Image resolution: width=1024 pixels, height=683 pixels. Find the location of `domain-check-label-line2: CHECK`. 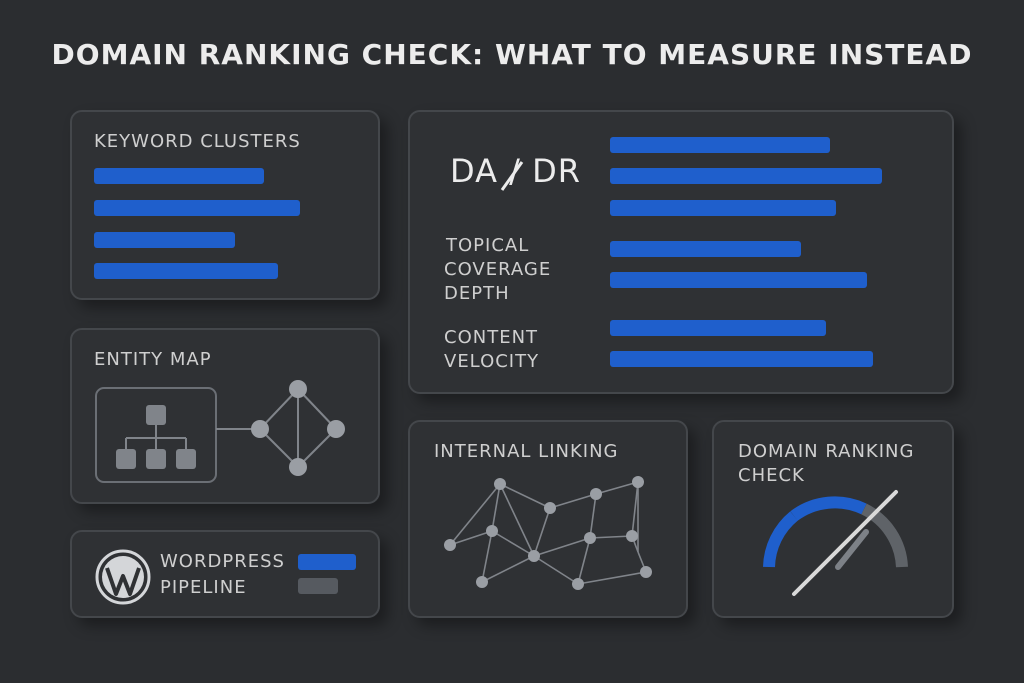

domain-check-label-line2: CHECK is located at coordinates (771, 475).